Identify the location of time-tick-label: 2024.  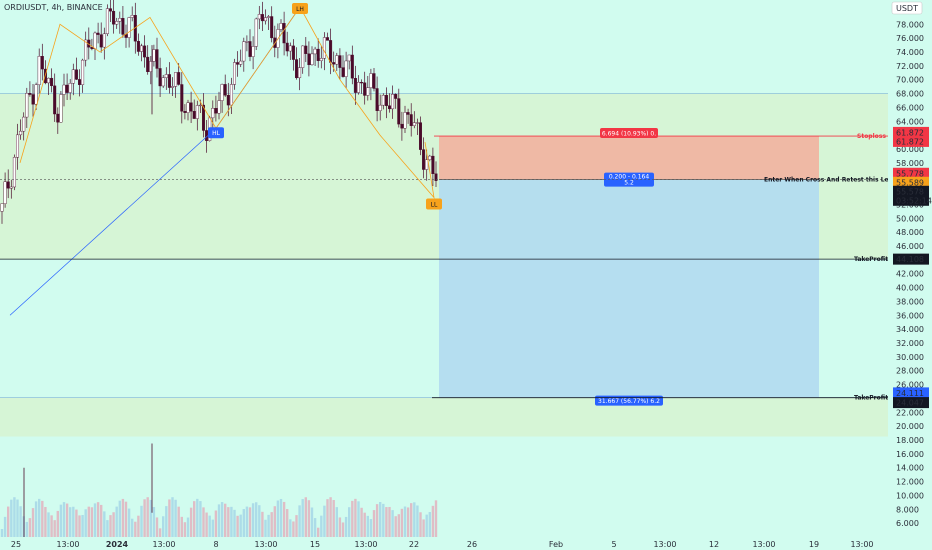
(117, 544).